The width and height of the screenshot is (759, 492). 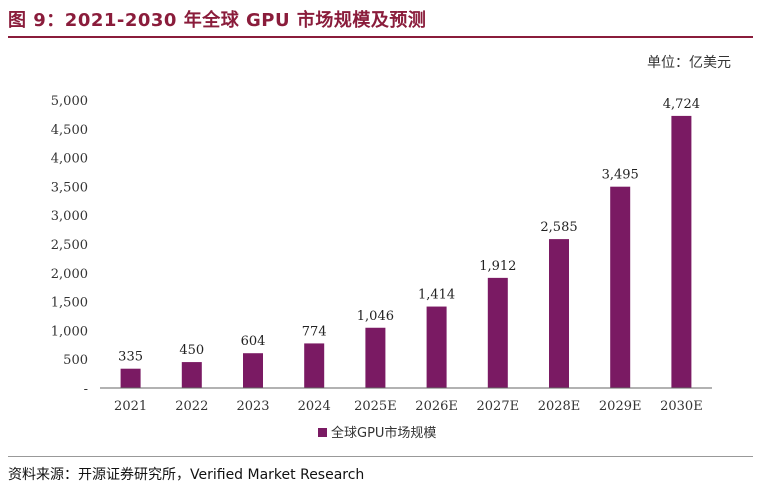 What do you see at coordinates (69, 303) in the screenshot?
I see `y-tick-label: 1,500` at bounding box center [69, 303].